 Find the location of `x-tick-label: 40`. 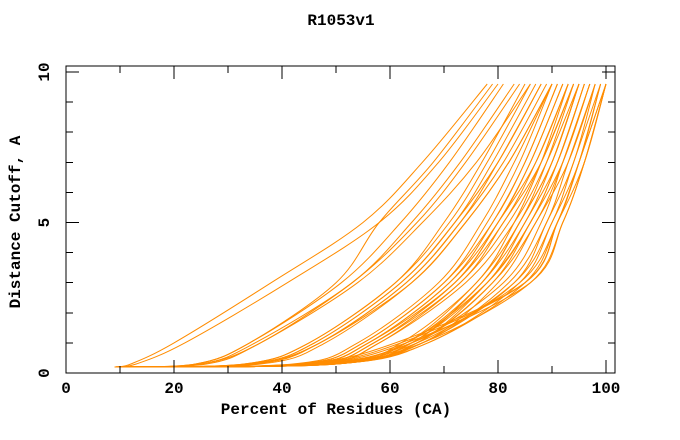

x-tick-label: 40 is located at coordinates (281, 389).